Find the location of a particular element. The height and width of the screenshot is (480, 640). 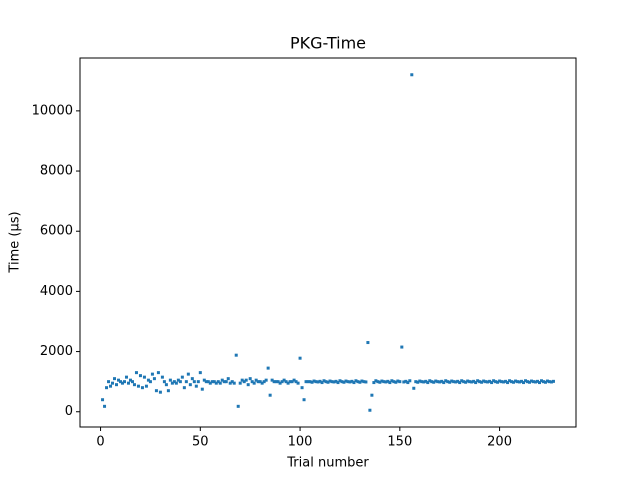

y-tick-label: 0 is located at coordinates (69, 411).